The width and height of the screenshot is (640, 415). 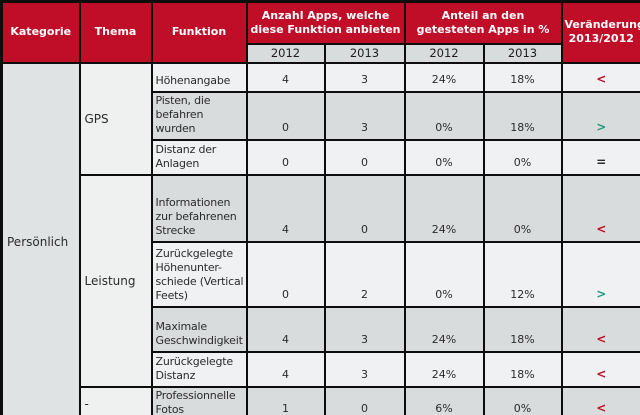 I want to click on table-row: Pisten, die befahren wurden 0 3 0% 18% >, so click(x=321, y=115).